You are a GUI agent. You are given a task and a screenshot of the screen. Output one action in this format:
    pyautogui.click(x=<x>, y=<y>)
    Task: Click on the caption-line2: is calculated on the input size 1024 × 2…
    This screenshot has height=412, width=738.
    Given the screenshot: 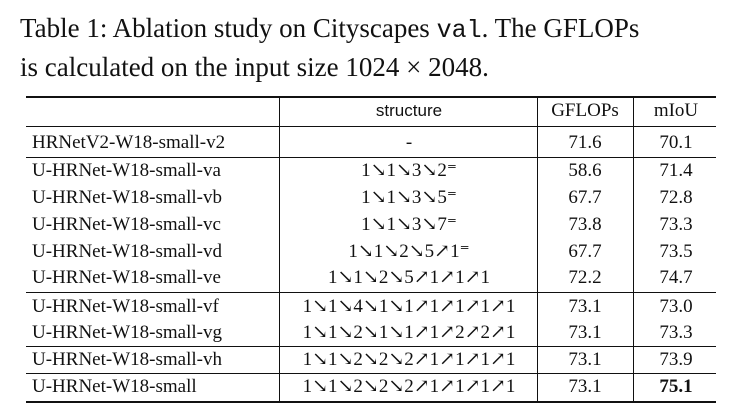 What is the action you would take?
    pyautogui.click(x=254, y=67)
    